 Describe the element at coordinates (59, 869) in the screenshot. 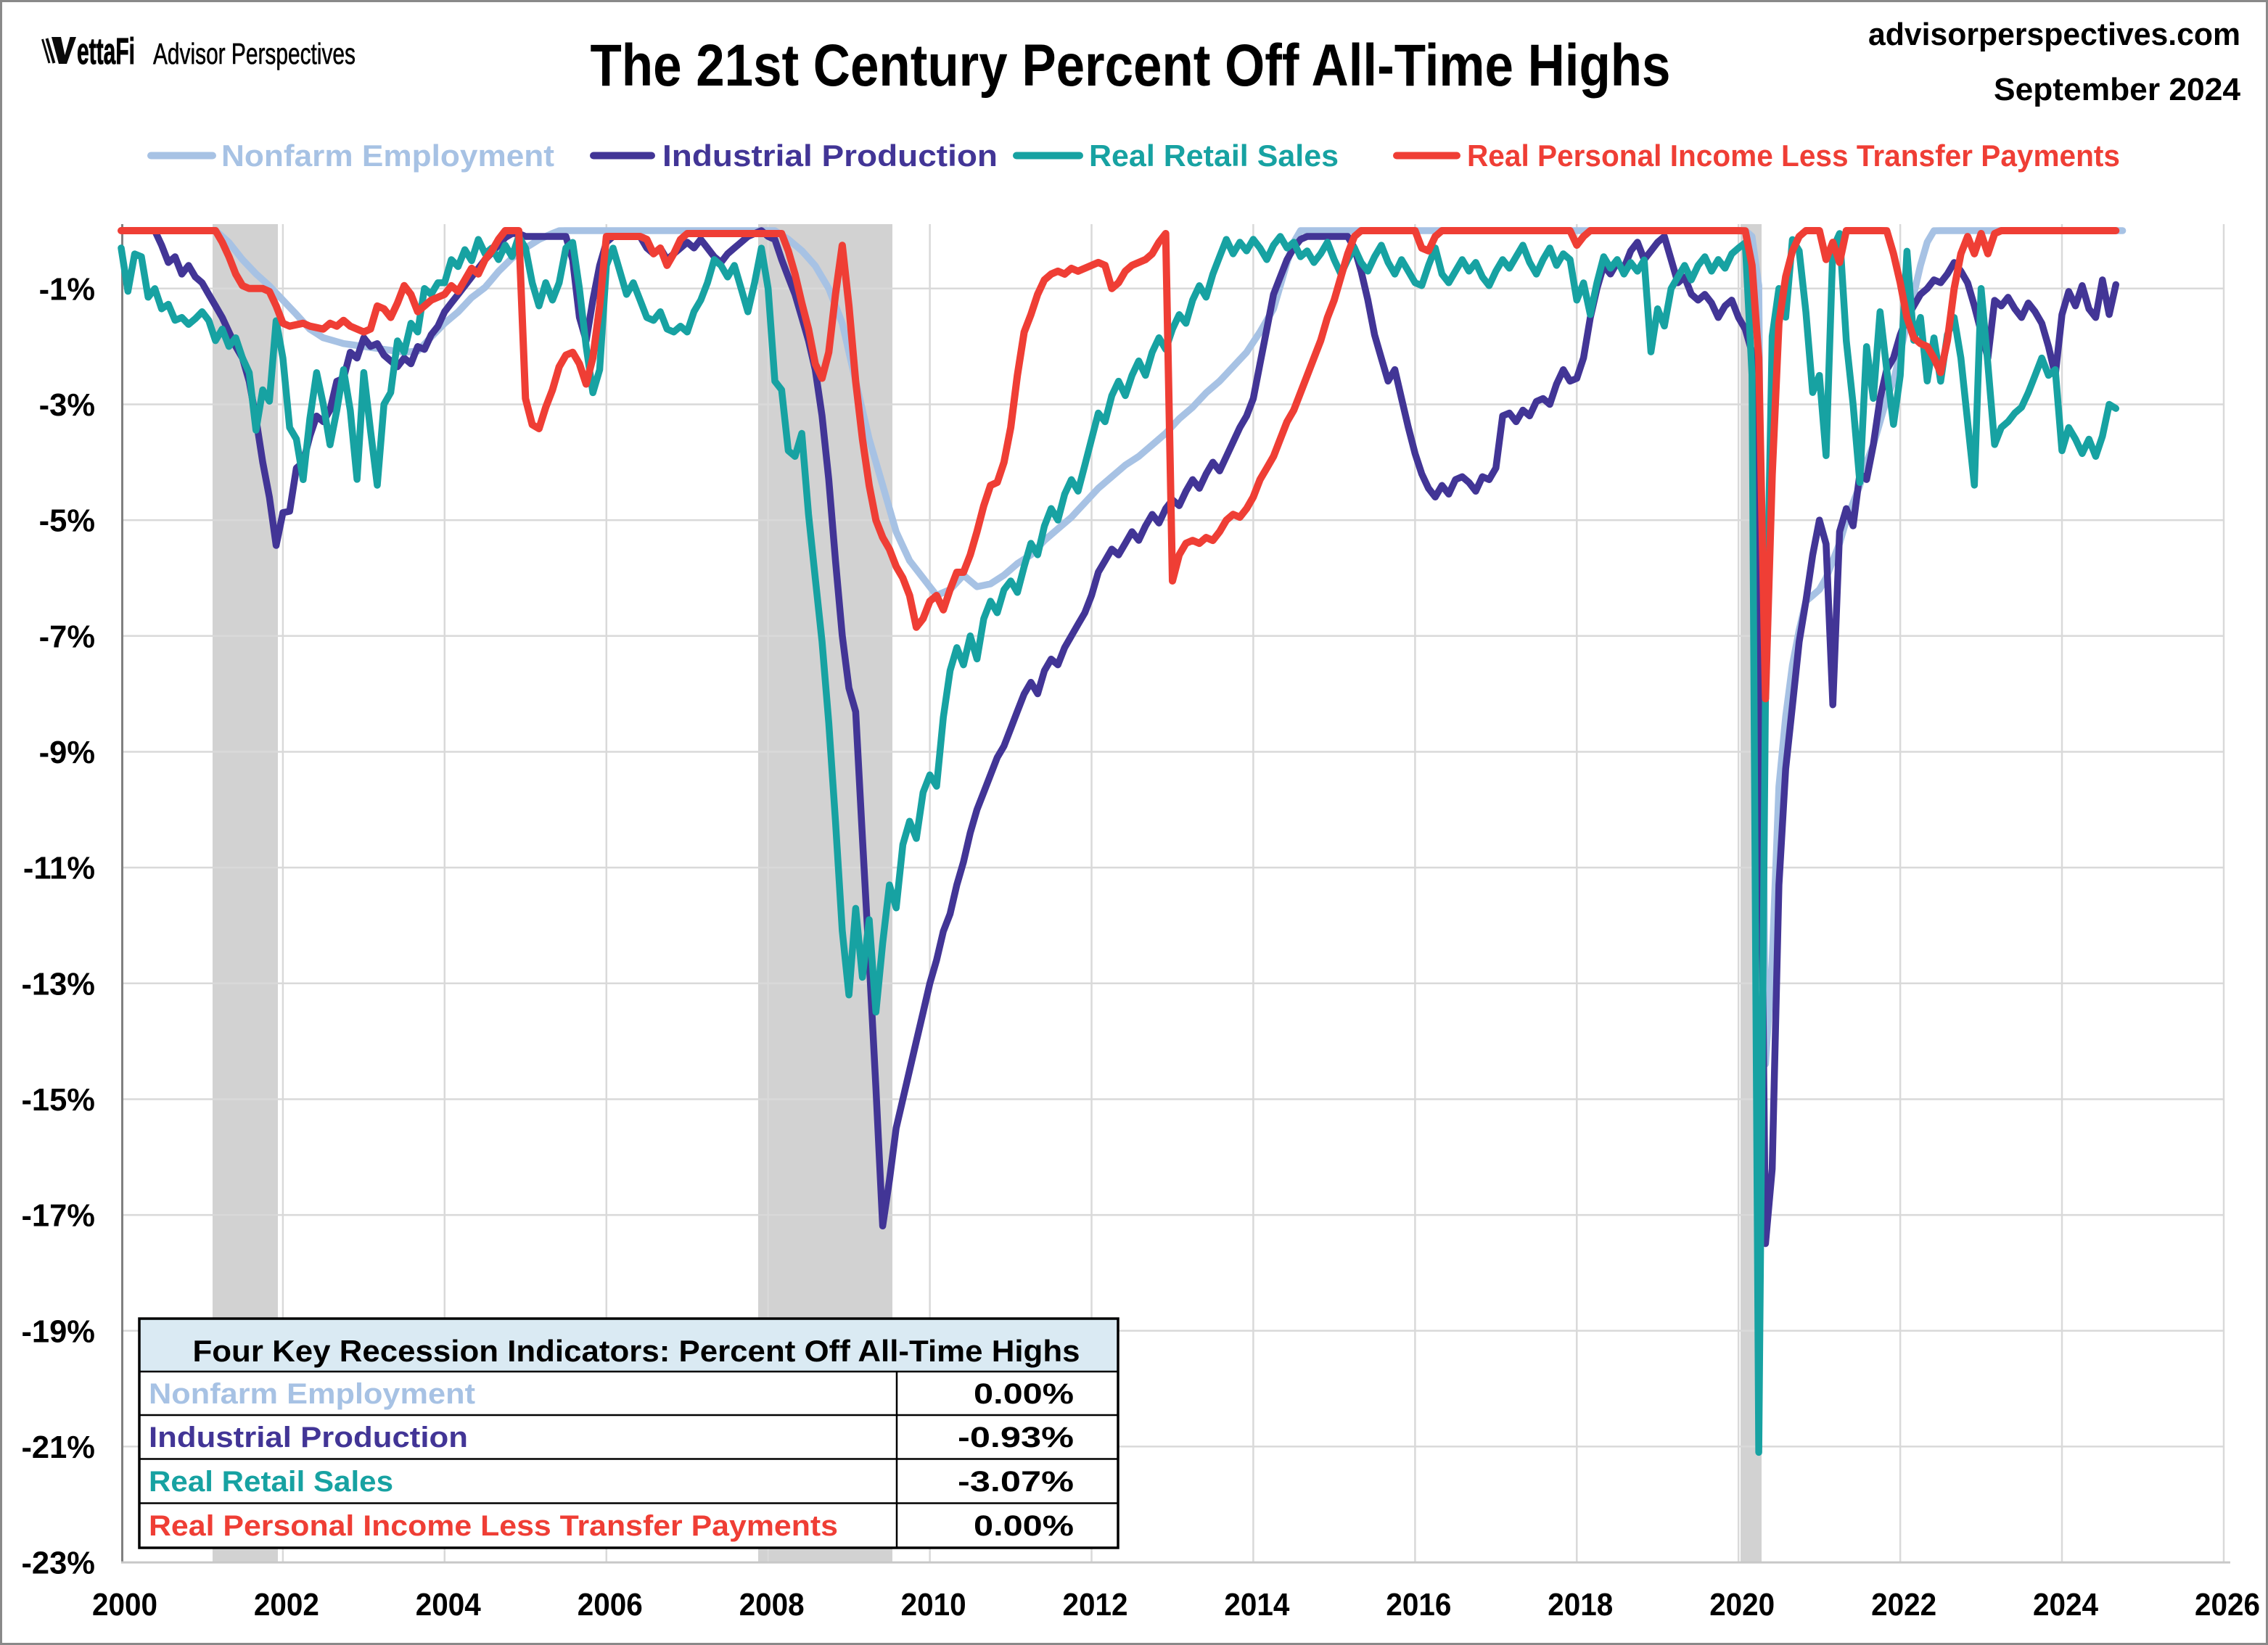

I see `svg-text: -11%` at that location.